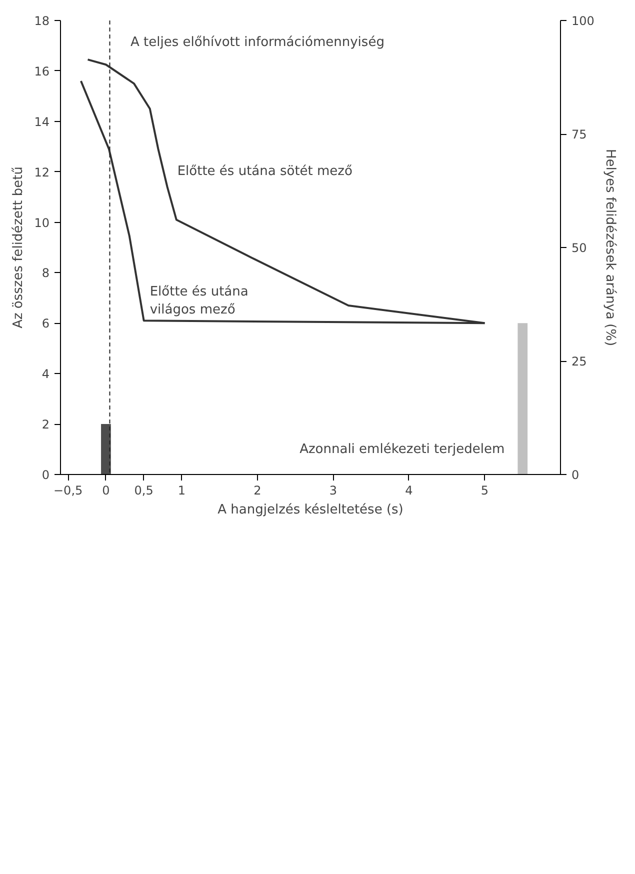  I want to click on y-tick-label: 16, so click(42, 71).